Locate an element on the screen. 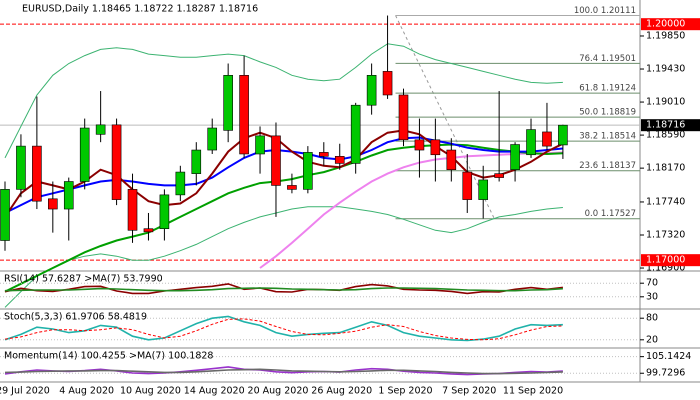  x-tick-label: 26 Aug 2020 is located at coordinates (341, 391).